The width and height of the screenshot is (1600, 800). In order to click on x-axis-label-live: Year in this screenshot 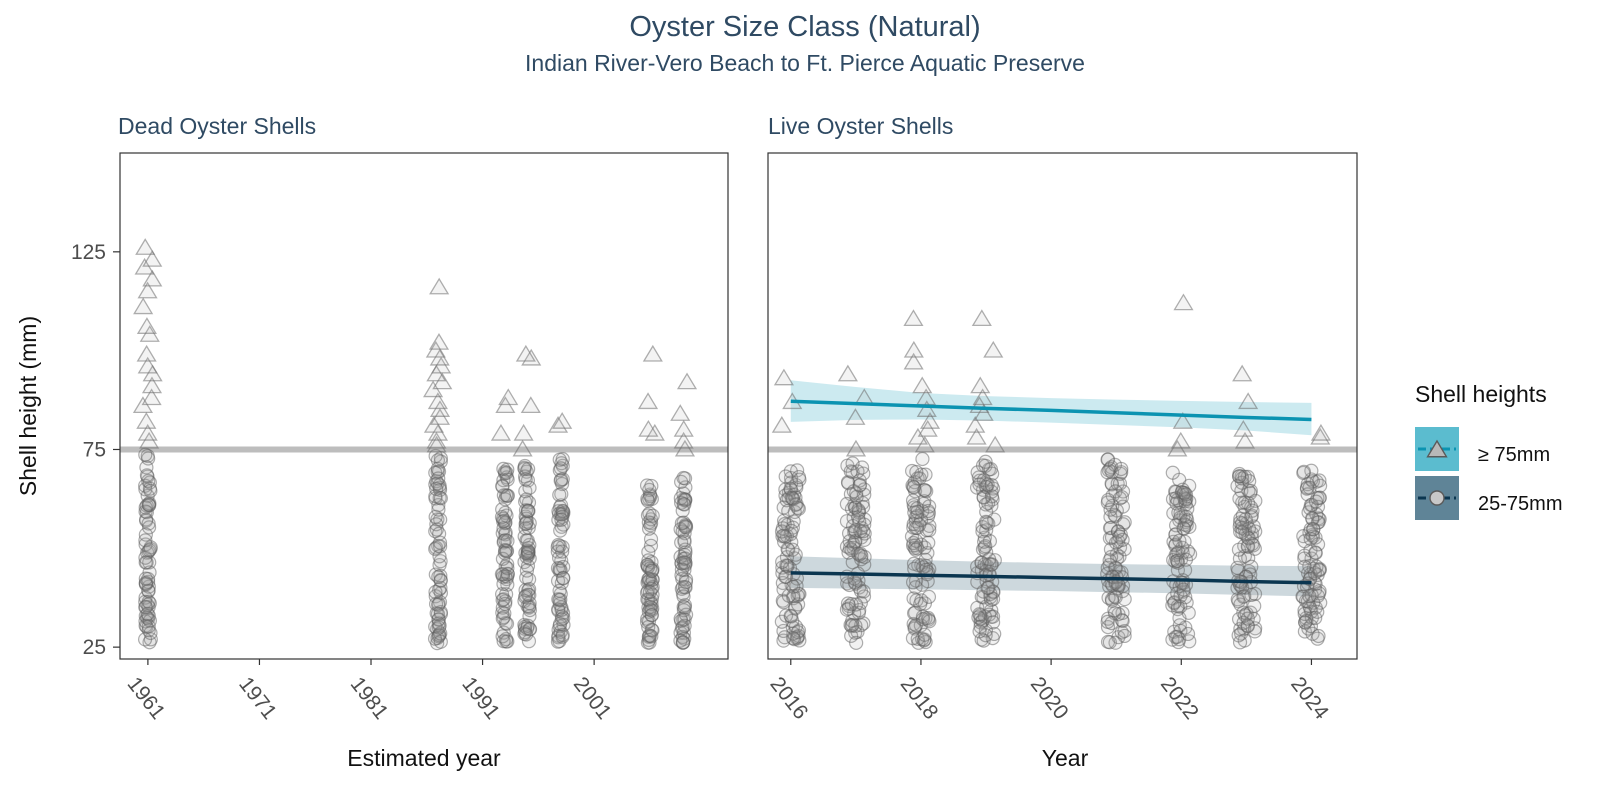, I will do `click(1065, 758)`.